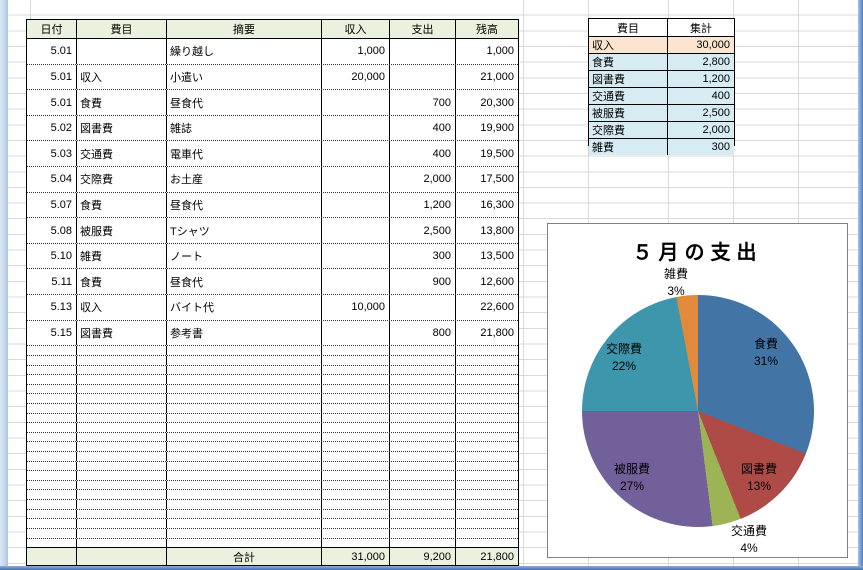 This screenshot has height=570, width=863. I want to click on ledger-cell-expense: 2,500, so click(423, 230).